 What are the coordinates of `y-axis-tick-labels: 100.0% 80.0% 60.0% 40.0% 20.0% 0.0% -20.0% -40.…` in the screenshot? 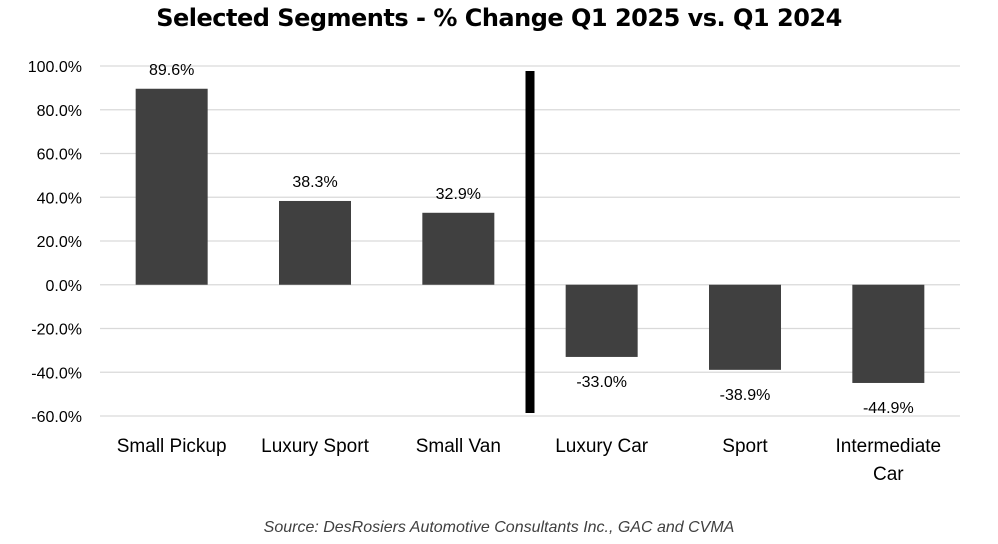 It's located at (55, 242).